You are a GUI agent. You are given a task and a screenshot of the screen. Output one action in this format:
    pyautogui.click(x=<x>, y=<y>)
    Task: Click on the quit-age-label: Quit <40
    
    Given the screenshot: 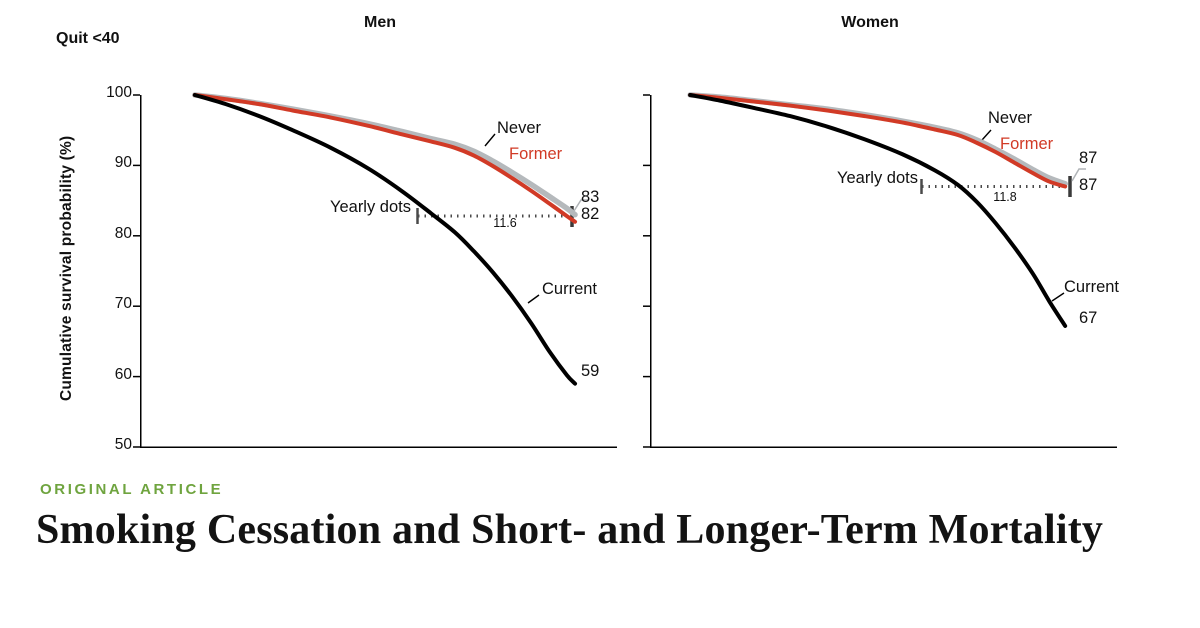 What is the action you would take?
    pyautogui.click(x=88, y=38)
    